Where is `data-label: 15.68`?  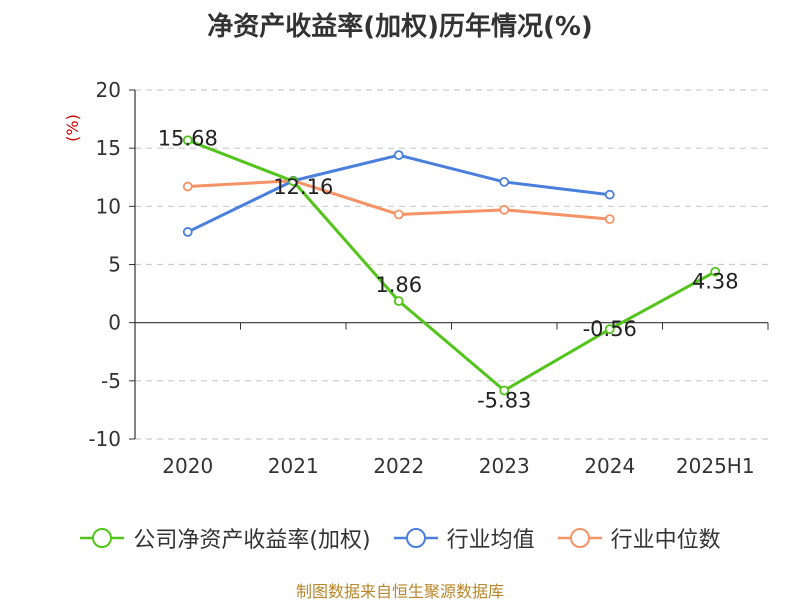 data-label: 15.68 is located at coordinates (188, 138).